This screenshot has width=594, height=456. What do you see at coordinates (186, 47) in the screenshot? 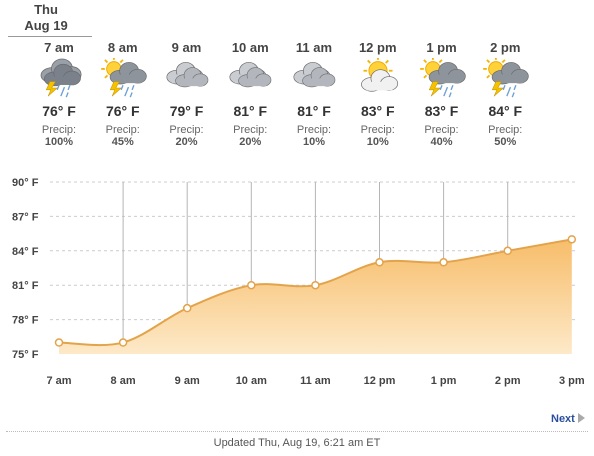
I see `hour-time: 9 am` at bounding box center [186, 47].